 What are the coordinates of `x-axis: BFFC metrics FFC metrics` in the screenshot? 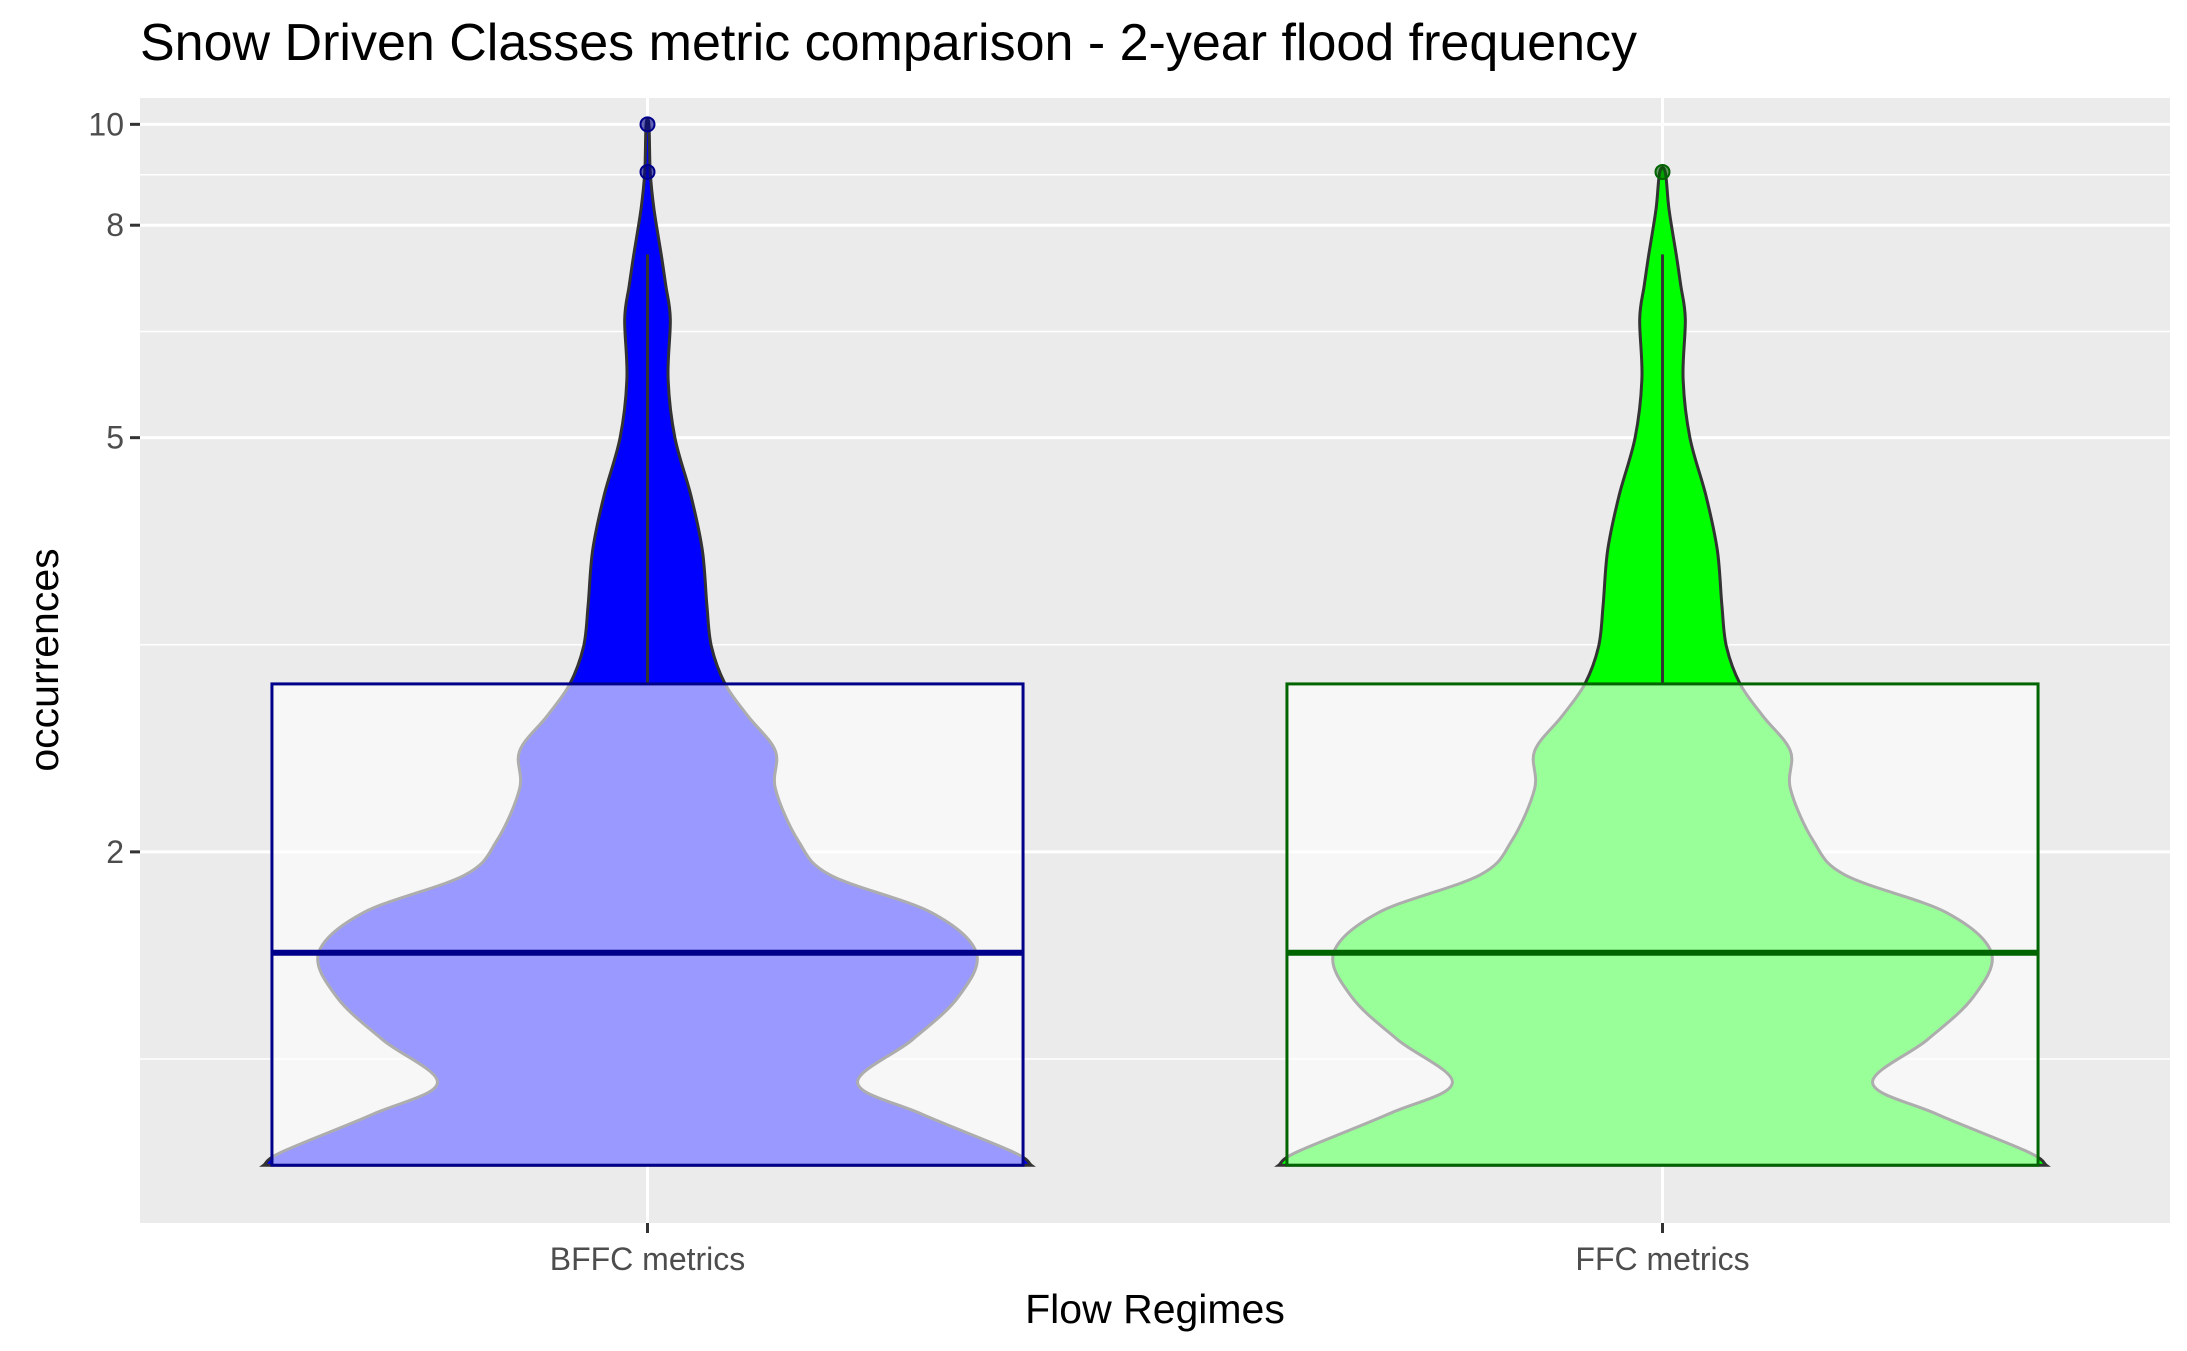 It's located at (1150, 1250).